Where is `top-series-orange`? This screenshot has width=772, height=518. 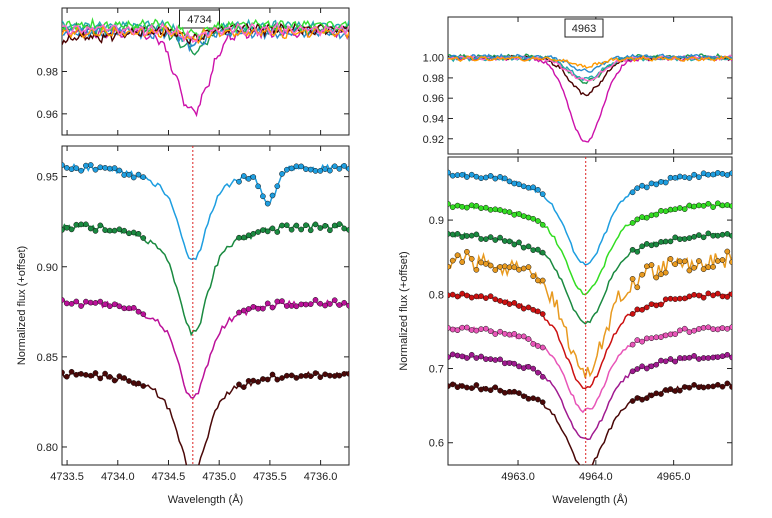 top-series-orange is located at coordinates (590, 61).